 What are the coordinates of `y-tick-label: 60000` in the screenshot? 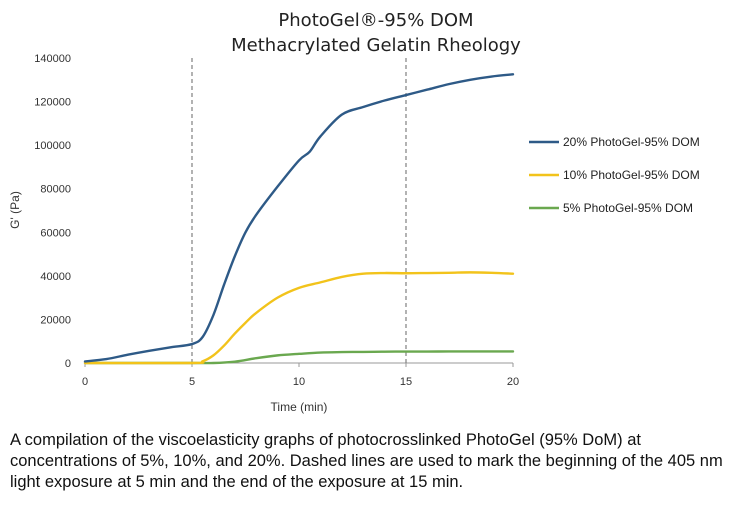 It's located at (55, 233).